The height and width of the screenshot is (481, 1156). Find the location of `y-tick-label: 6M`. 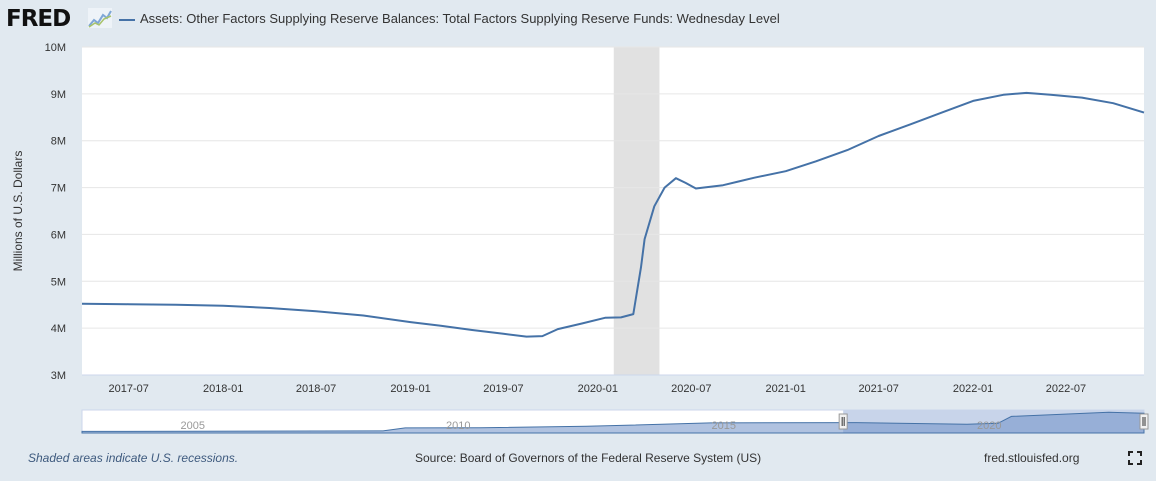

y-tick-label: 6M is located at coordinates (58, 235).